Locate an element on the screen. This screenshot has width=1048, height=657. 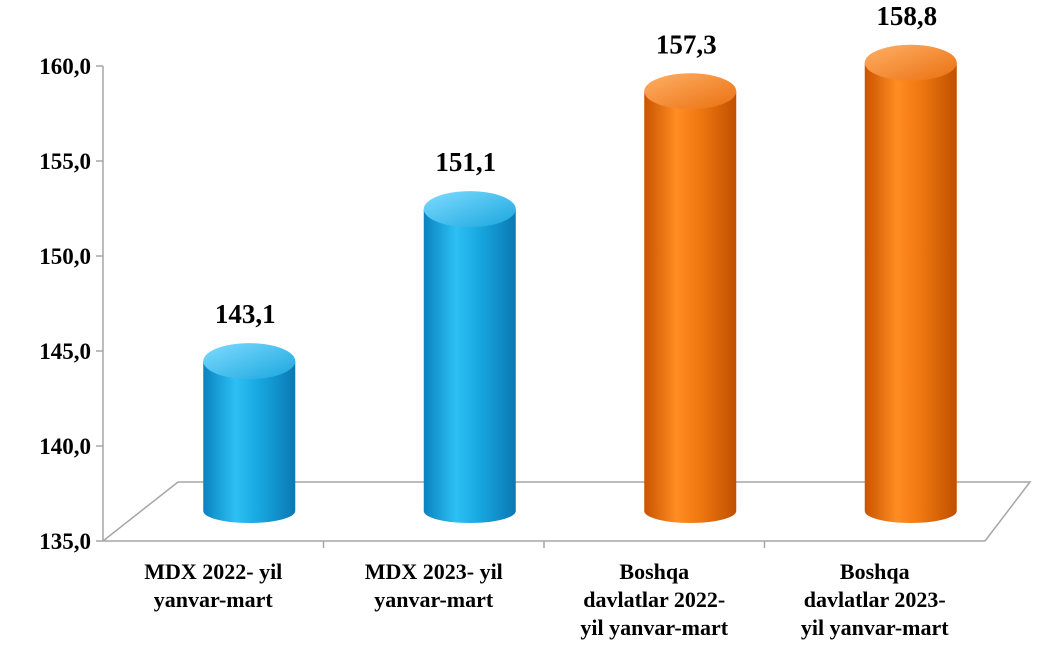
x-tick-label-line: davlatlar 2023- is located at coordinates (874, 599).